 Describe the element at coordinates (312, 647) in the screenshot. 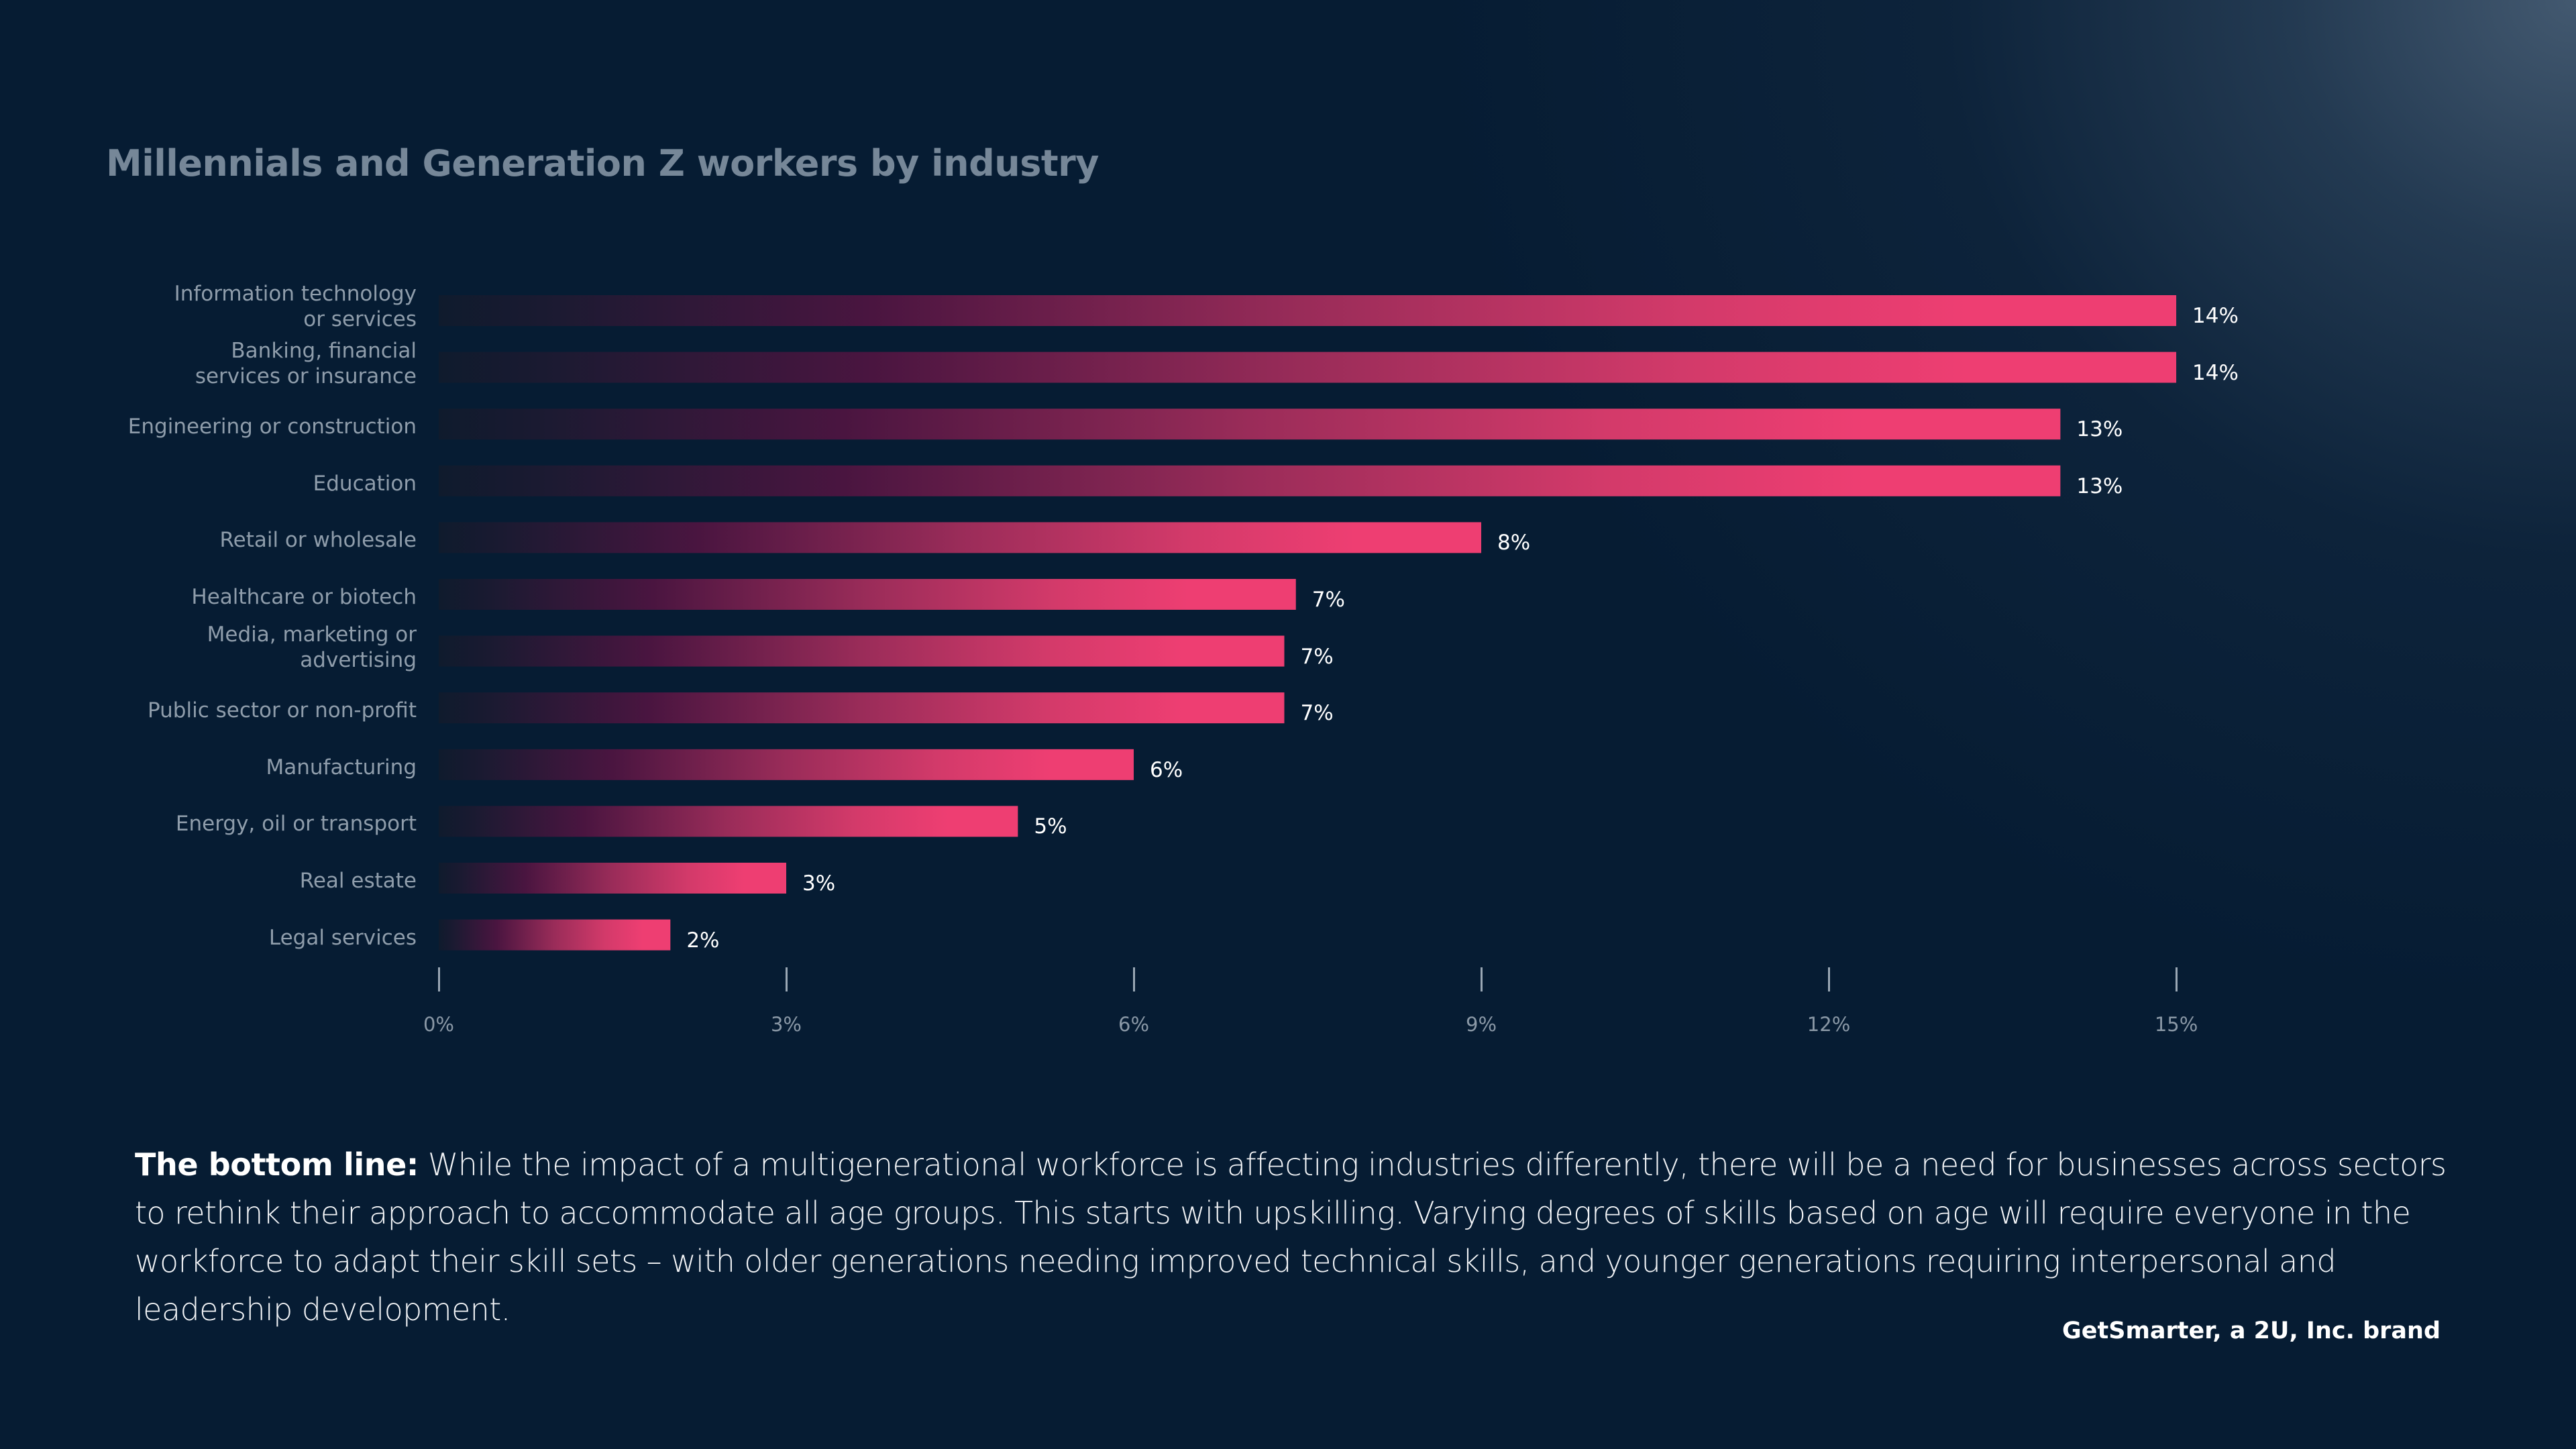

I see `category-label: Media, marketing or advertising` at that location.